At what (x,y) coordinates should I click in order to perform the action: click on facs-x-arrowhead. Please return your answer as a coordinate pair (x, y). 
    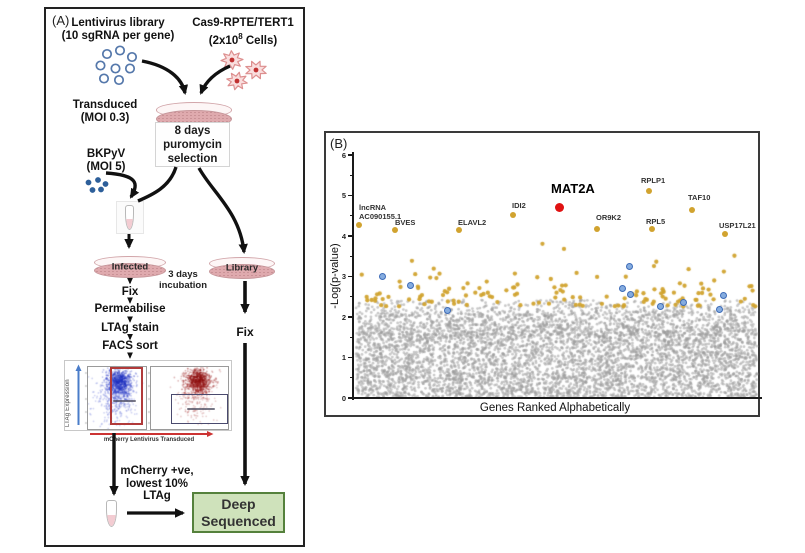
    Looking at the image, I should click on (210, 434).